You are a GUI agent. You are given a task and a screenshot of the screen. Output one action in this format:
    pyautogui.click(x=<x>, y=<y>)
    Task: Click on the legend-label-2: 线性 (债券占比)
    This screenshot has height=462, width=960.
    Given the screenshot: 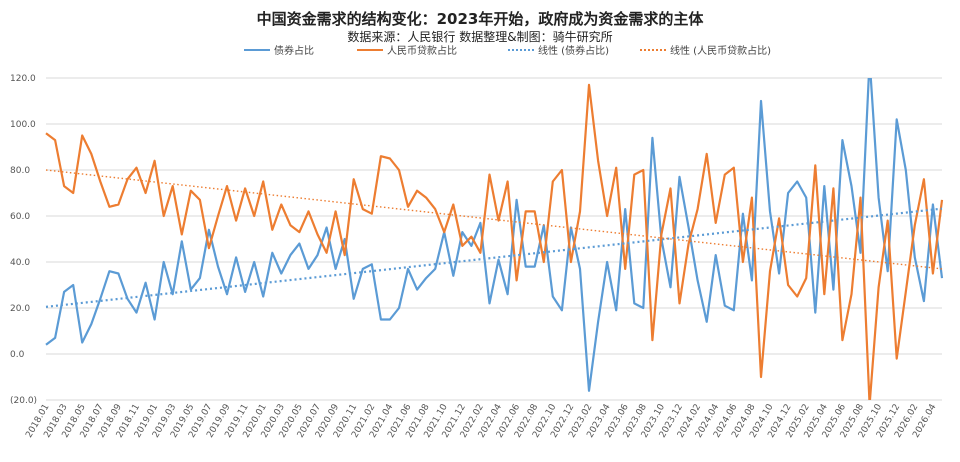 What is the action you would take?
    pyautogui.click(x=573, y=50)
    